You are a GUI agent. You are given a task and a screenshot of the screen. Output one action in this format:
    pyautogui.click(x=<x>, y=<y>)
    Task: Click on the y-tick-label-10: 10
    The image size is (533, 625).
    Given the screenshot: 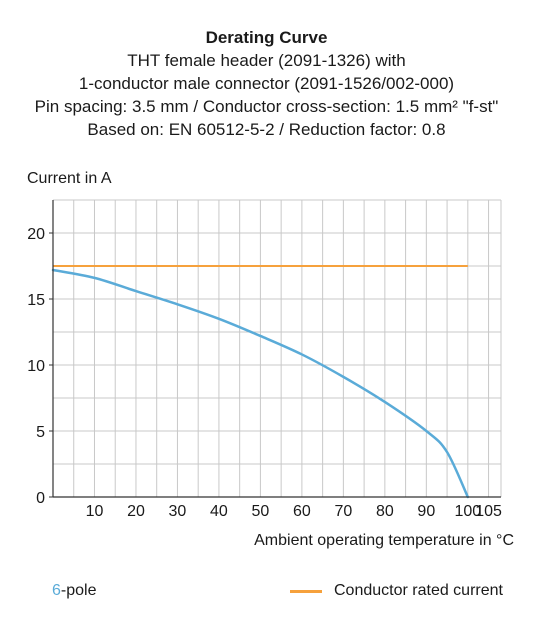 What is the action you would take?
    pyautogui.click(x=36, y=366)
    